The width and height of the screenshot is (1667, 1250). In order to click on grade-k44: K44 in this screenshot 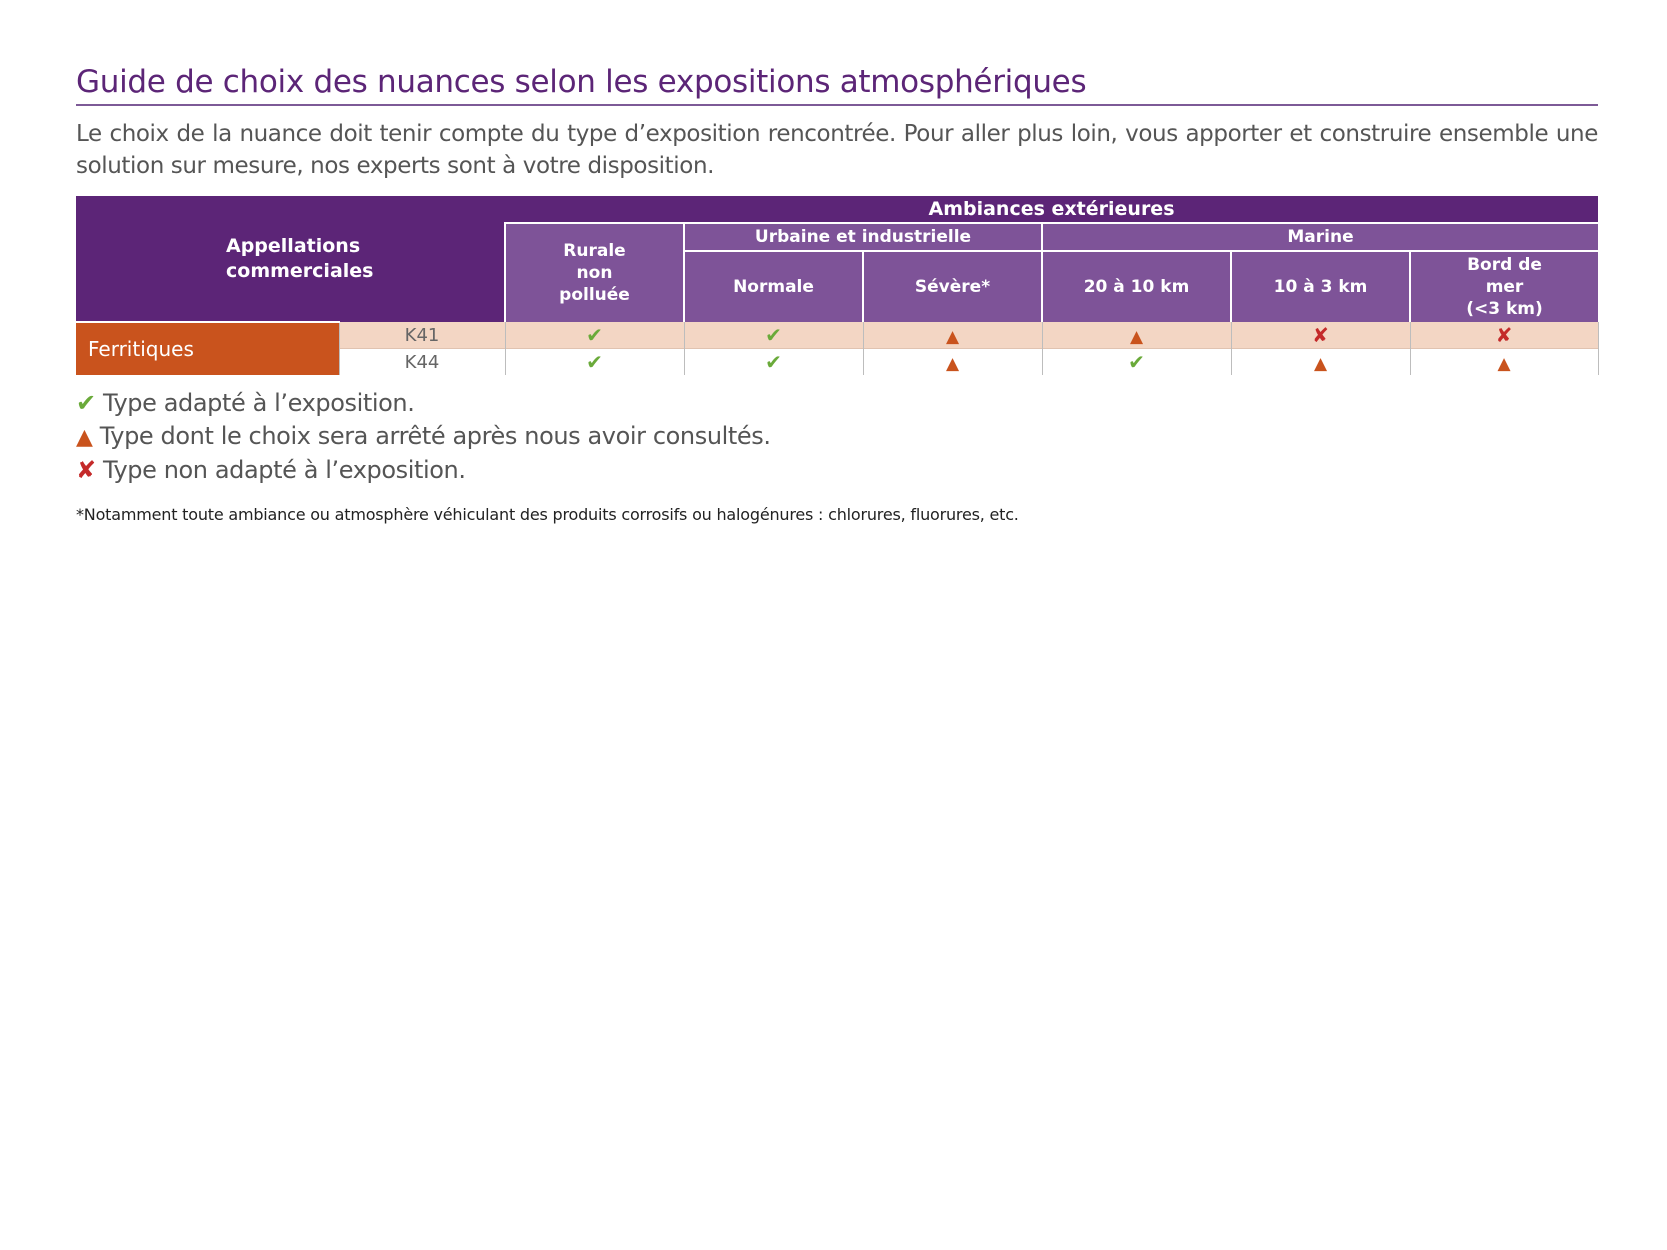, I will do `click(421, 361)`.